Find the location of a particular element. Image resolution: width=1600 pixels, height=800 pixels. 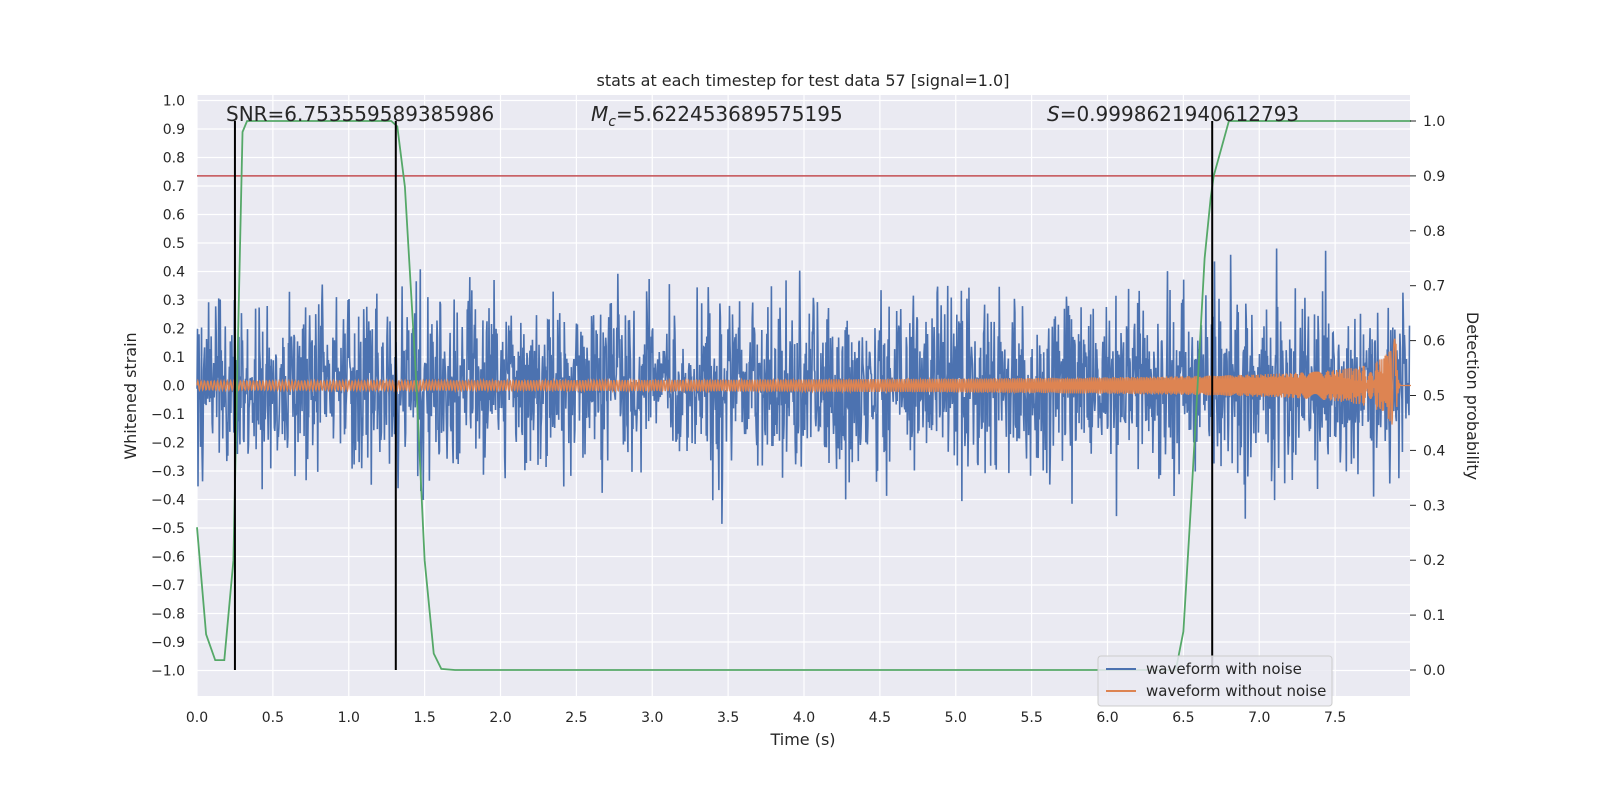

y-tick-label: 0.7 is located at coordinates (174, 187).